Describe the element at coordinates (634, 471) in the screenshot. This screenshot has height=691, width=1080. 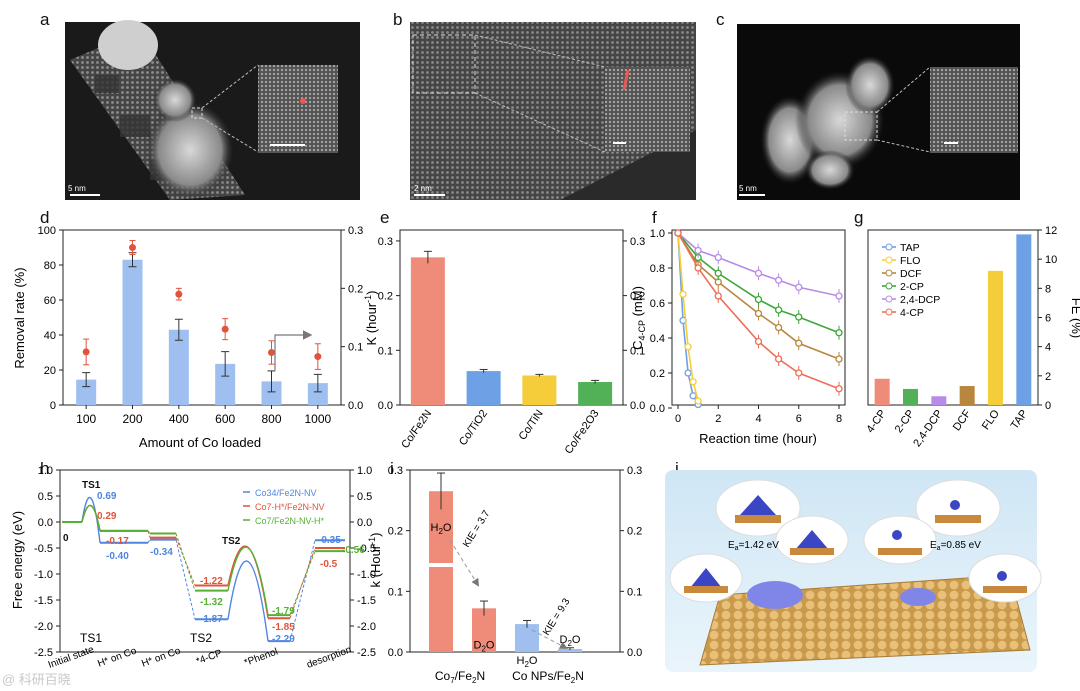
I see `i-y2tick-label: 0.3` at that location.